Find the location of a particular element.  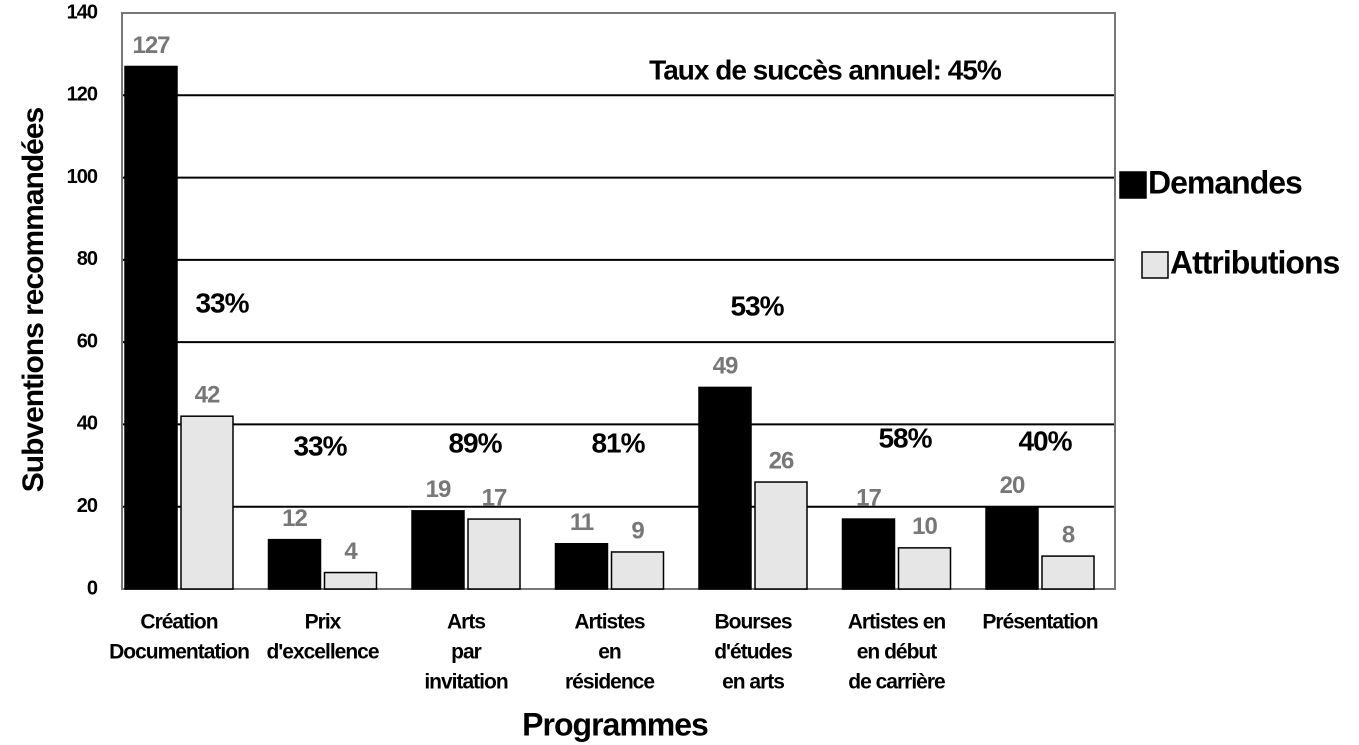

x-tick-label: en arts is located at coordinates (753, 682).